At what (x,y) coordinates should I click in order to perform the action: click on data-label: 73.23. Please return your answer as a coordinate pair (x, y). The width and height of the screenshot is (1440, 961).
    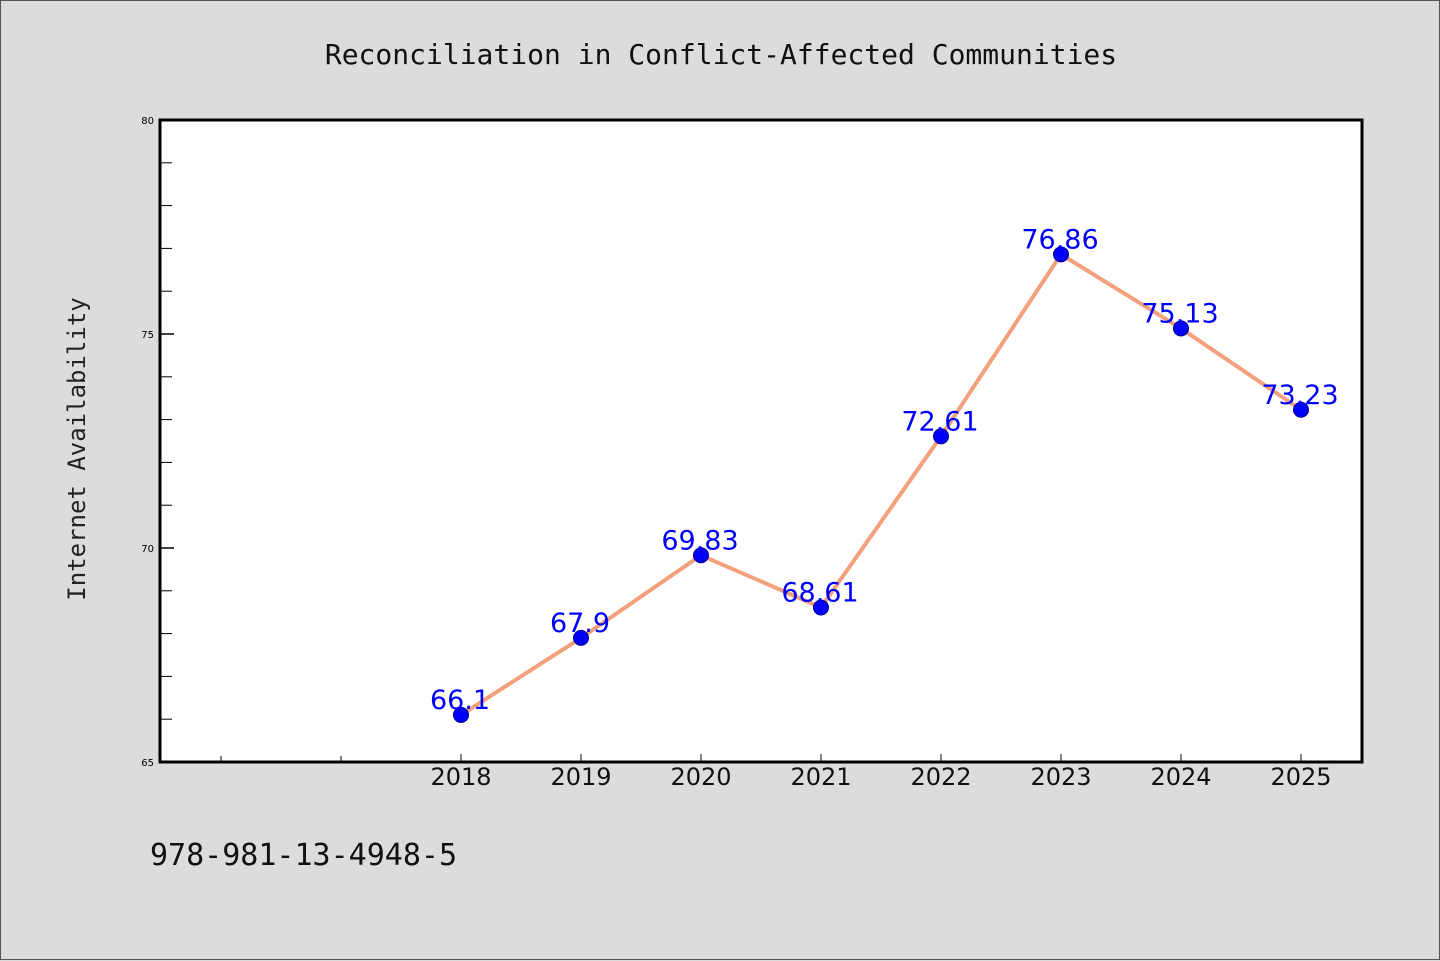
    Looking at the image, I should click on (1299, 395).